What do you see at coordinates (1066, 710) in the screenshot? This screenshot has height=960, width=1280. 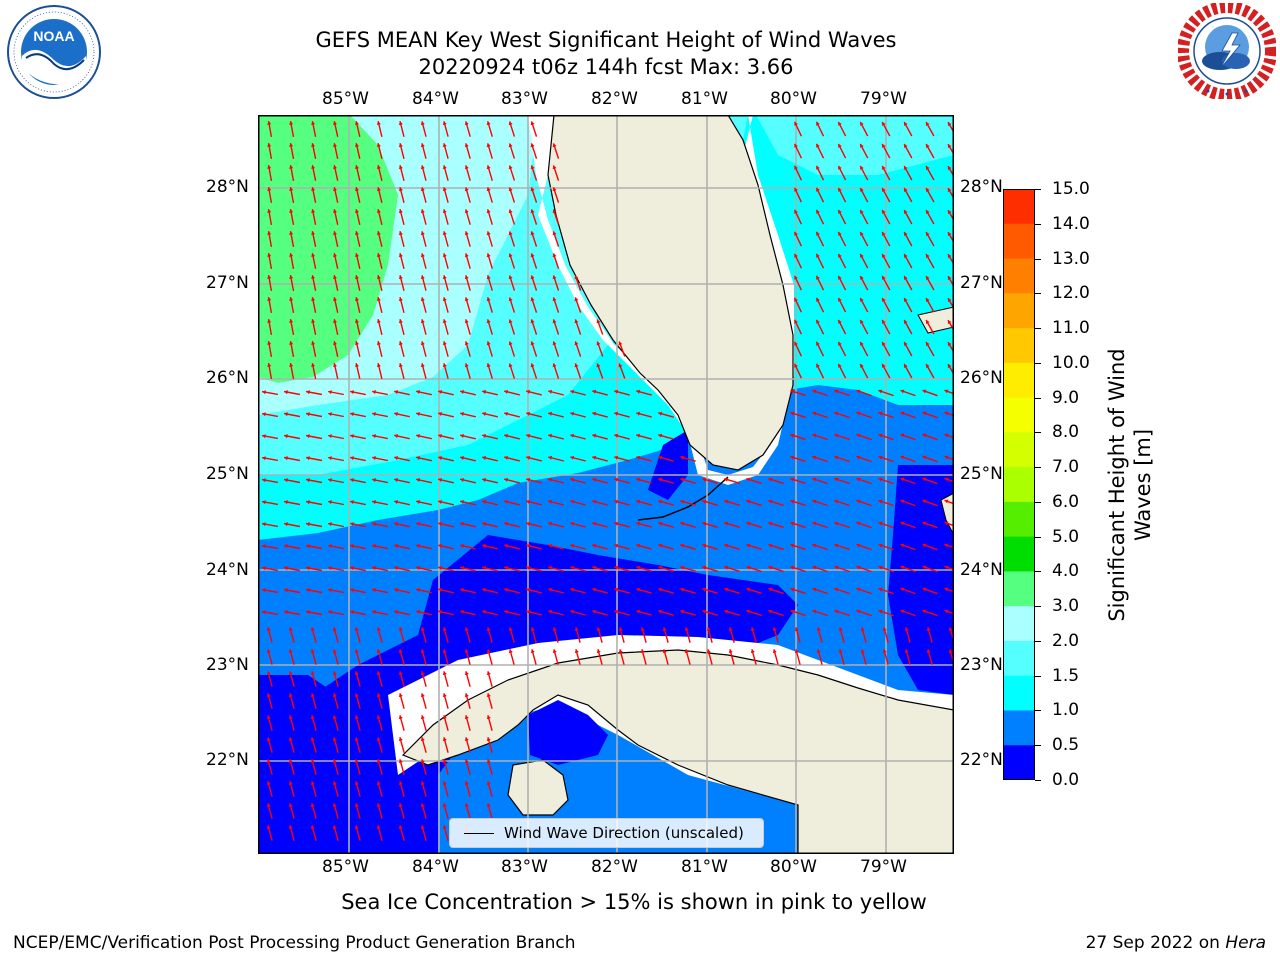 I see `colorbar-tick-label: 1.0` at bounding box center [1066, 710].